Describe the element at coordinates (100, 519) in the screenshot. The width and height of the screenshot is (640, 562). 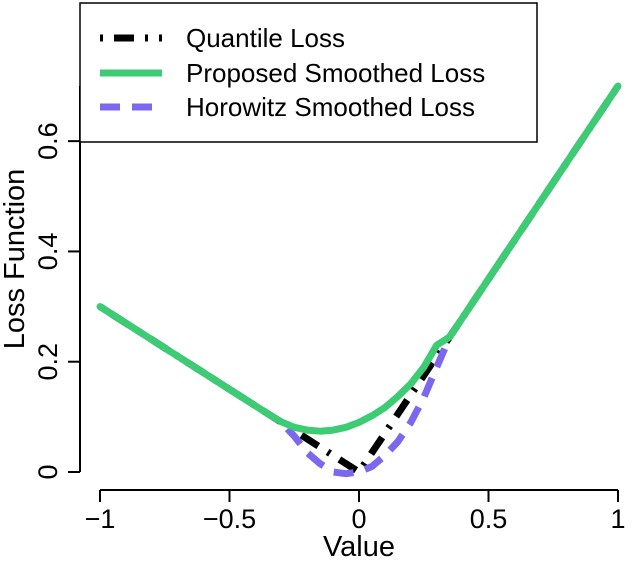
I see `x-tick-label: −1` at that location.